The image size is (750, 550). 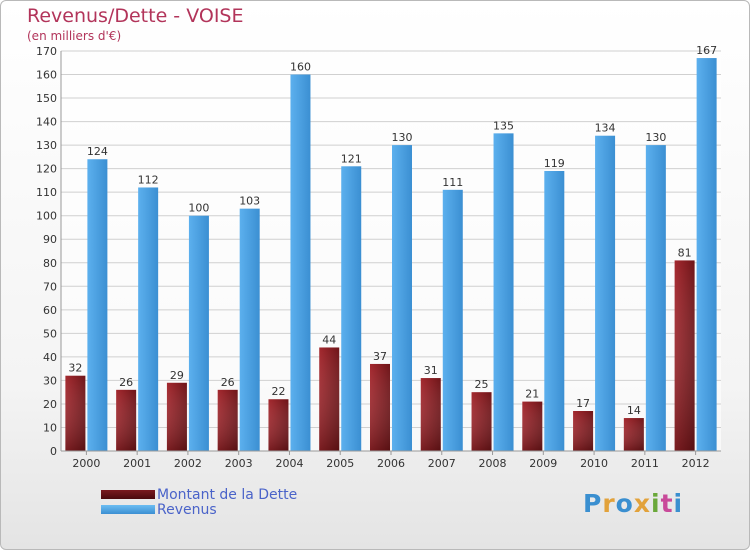 I want to click on bar-debt-shade-2008, so click(x=481, y=421).